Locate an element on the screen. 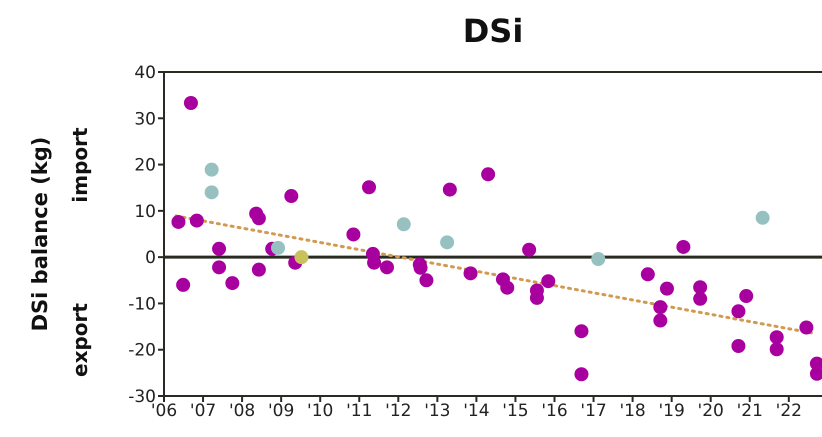  y-tick-label: -20 is located at coordinates (142, 350).